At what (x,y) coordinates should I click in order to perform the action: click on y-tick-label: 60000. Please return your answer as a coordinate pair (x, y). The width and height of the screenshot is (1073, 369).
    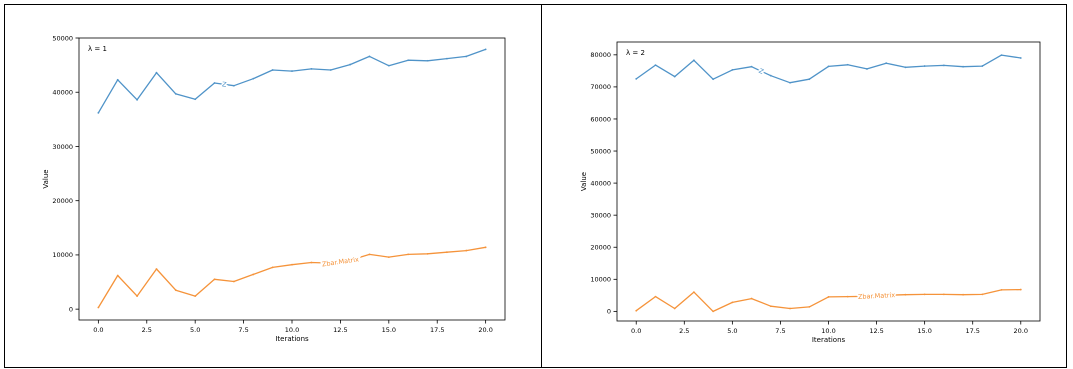
    Looking at the image, I should click on (600, 119).